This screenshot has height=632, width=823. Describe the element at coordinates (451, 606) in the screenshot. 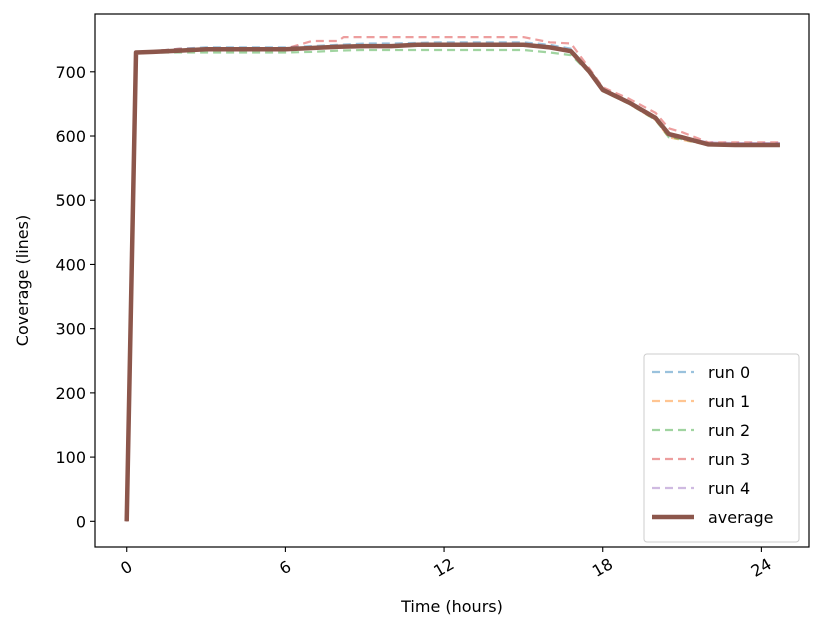

I see `x-axis-label: Time (hours)` at that location.